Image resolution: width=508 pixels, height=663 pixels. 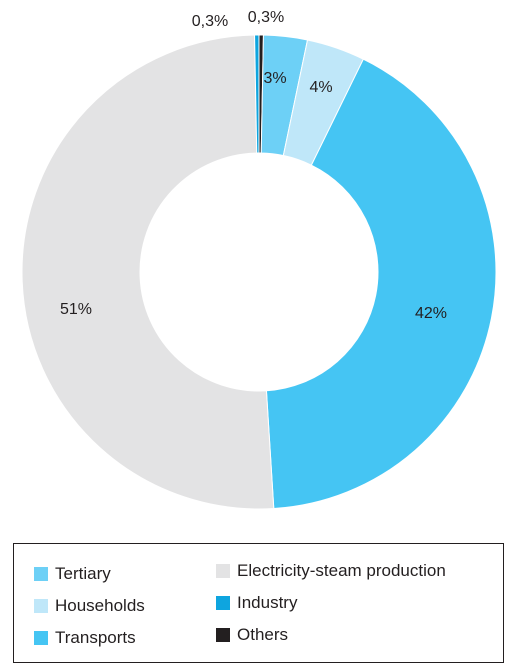 I want to click on slice-label-electricity-steam-production: 51%, so click(x=76, y=309).